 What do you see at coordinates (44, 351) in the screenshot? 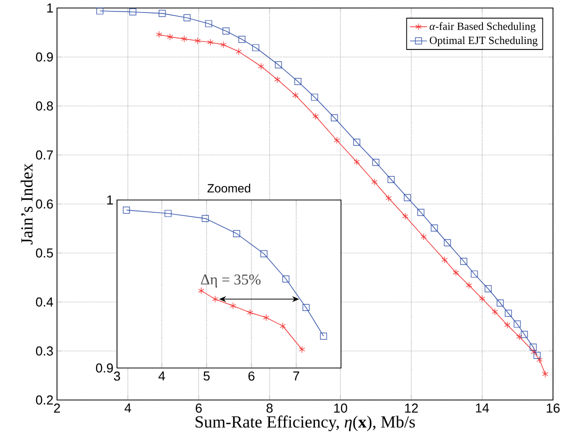
I see `y-tick-label: 0.3` at bounding box center [44, 351].